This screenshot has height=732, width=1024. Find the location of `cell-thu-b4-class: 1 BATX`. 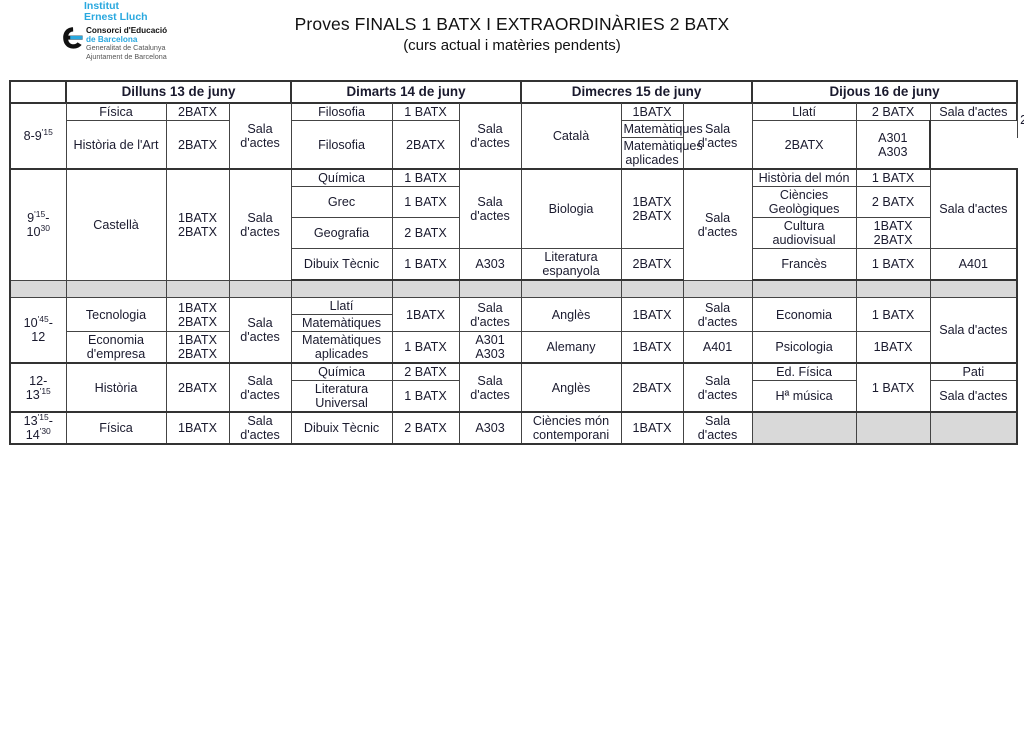

cell-thu-b4-class: 1 BATX is located at coordinates (893, 387).